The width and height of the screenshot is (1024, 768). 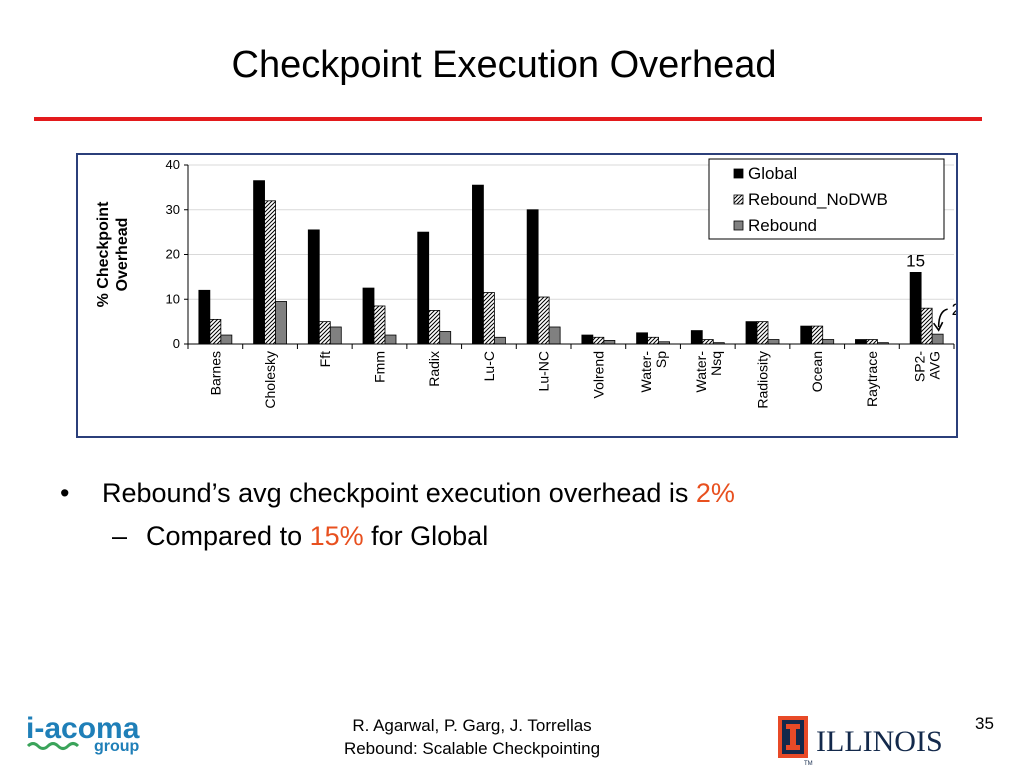 What do you see at coordinates (173, 254) in the screenshot?
I see `y-tick-label: 20` at bounding box center [173, 254].